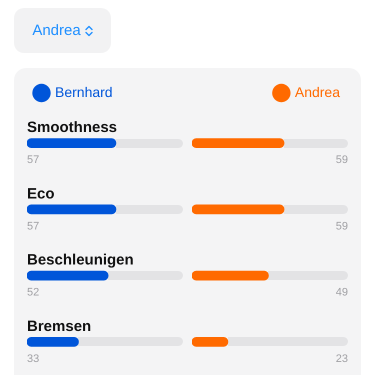 The height and width of the screenshot is (375, 375). Describe the element at coordinates (72, 127) in the screenshot. I see `y-tick-label: Smoothness` at that location.